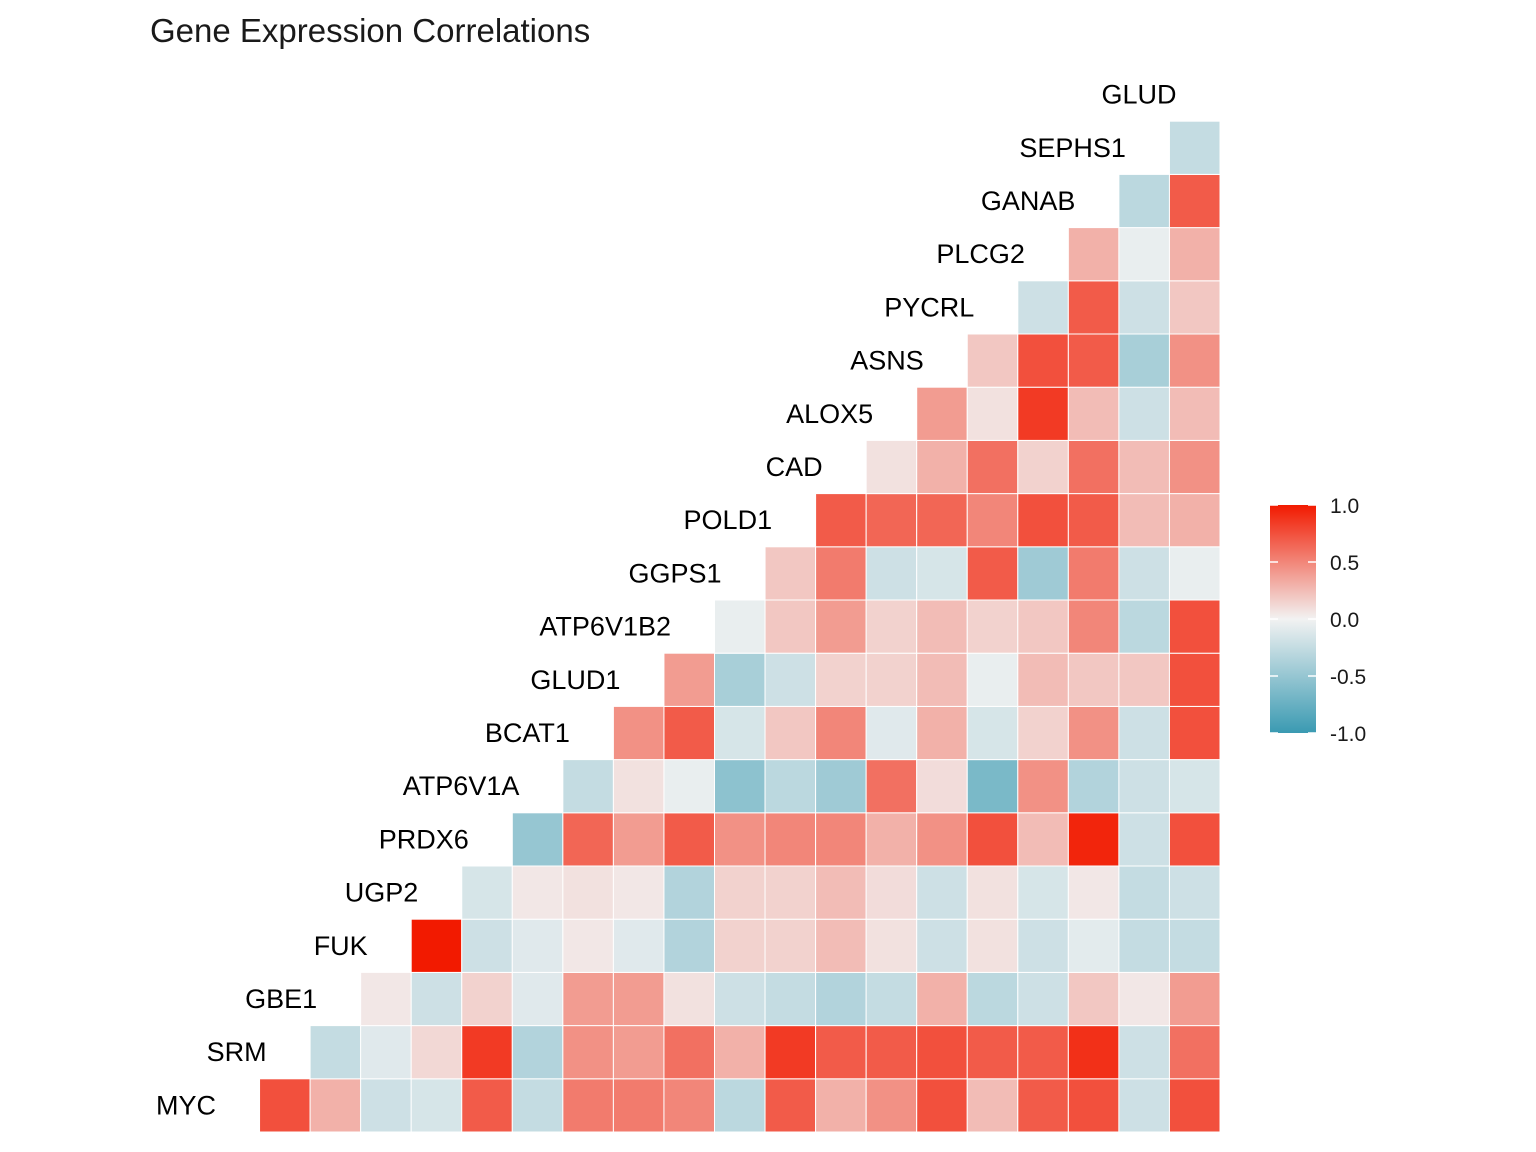  I want to click on heatmap-cell-glud1-prdx6, so click(638, 839).